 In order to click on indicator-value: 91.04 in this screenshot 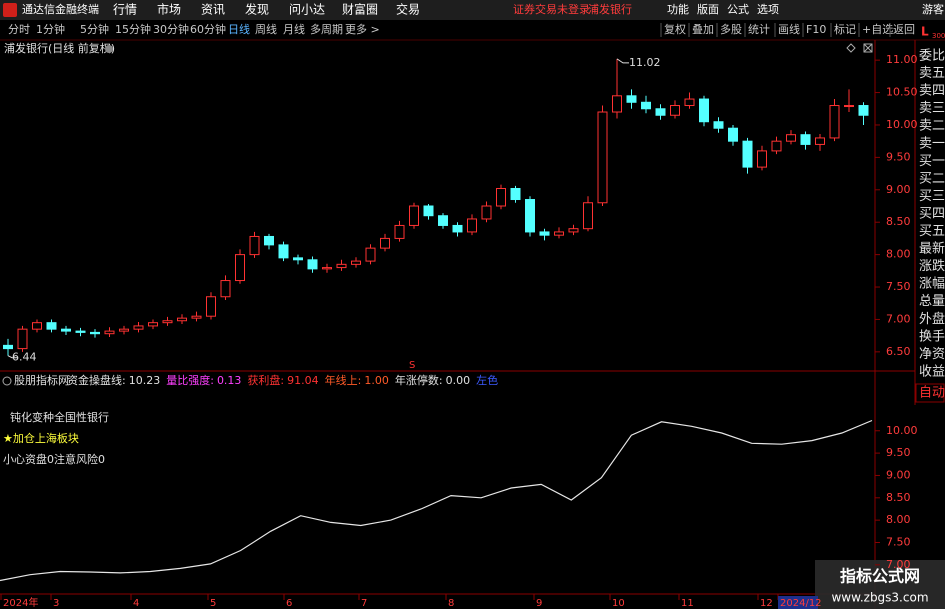, I will do `click(303, 380)`.